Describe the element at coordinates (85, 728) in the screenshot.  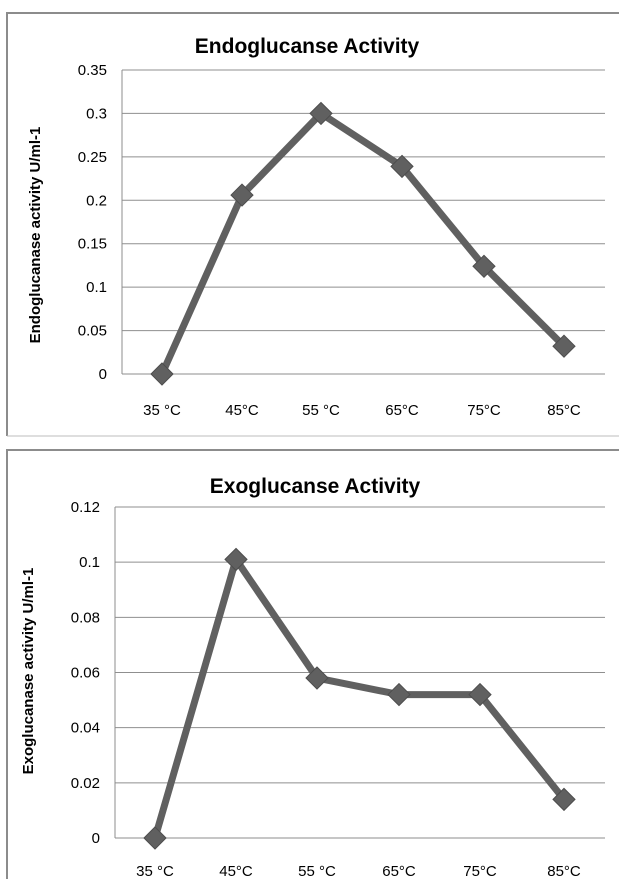
I see `y-tick-label: 0.04` at that location.